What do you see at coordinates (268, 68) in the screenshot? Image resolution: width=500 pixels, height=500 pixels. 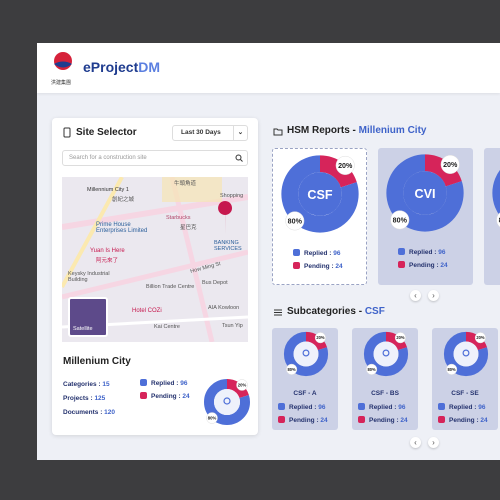 I see `header: 洪建集團 eProjectDM` at bounding box center [268, 68].